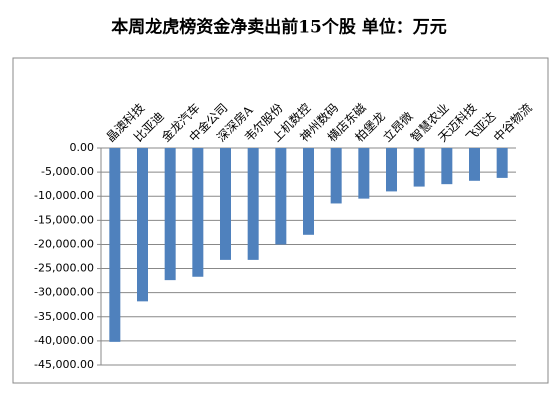 This screenshot has height=400, width=558. What do you see at coordinates (64, 340) in the screenshot?
I see `y-tick-label: -40,000.00` at bounding box center [64, 340].